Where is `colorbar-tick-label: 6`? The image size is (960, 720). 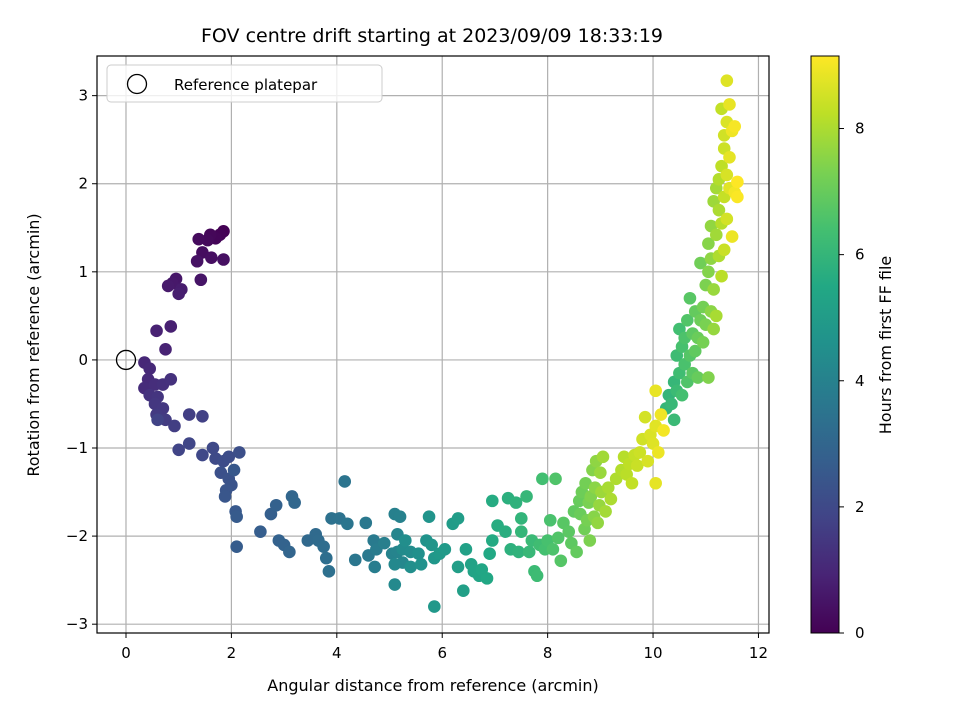 colorbar-tick-label: 6 is located at coordinates (860, 255).